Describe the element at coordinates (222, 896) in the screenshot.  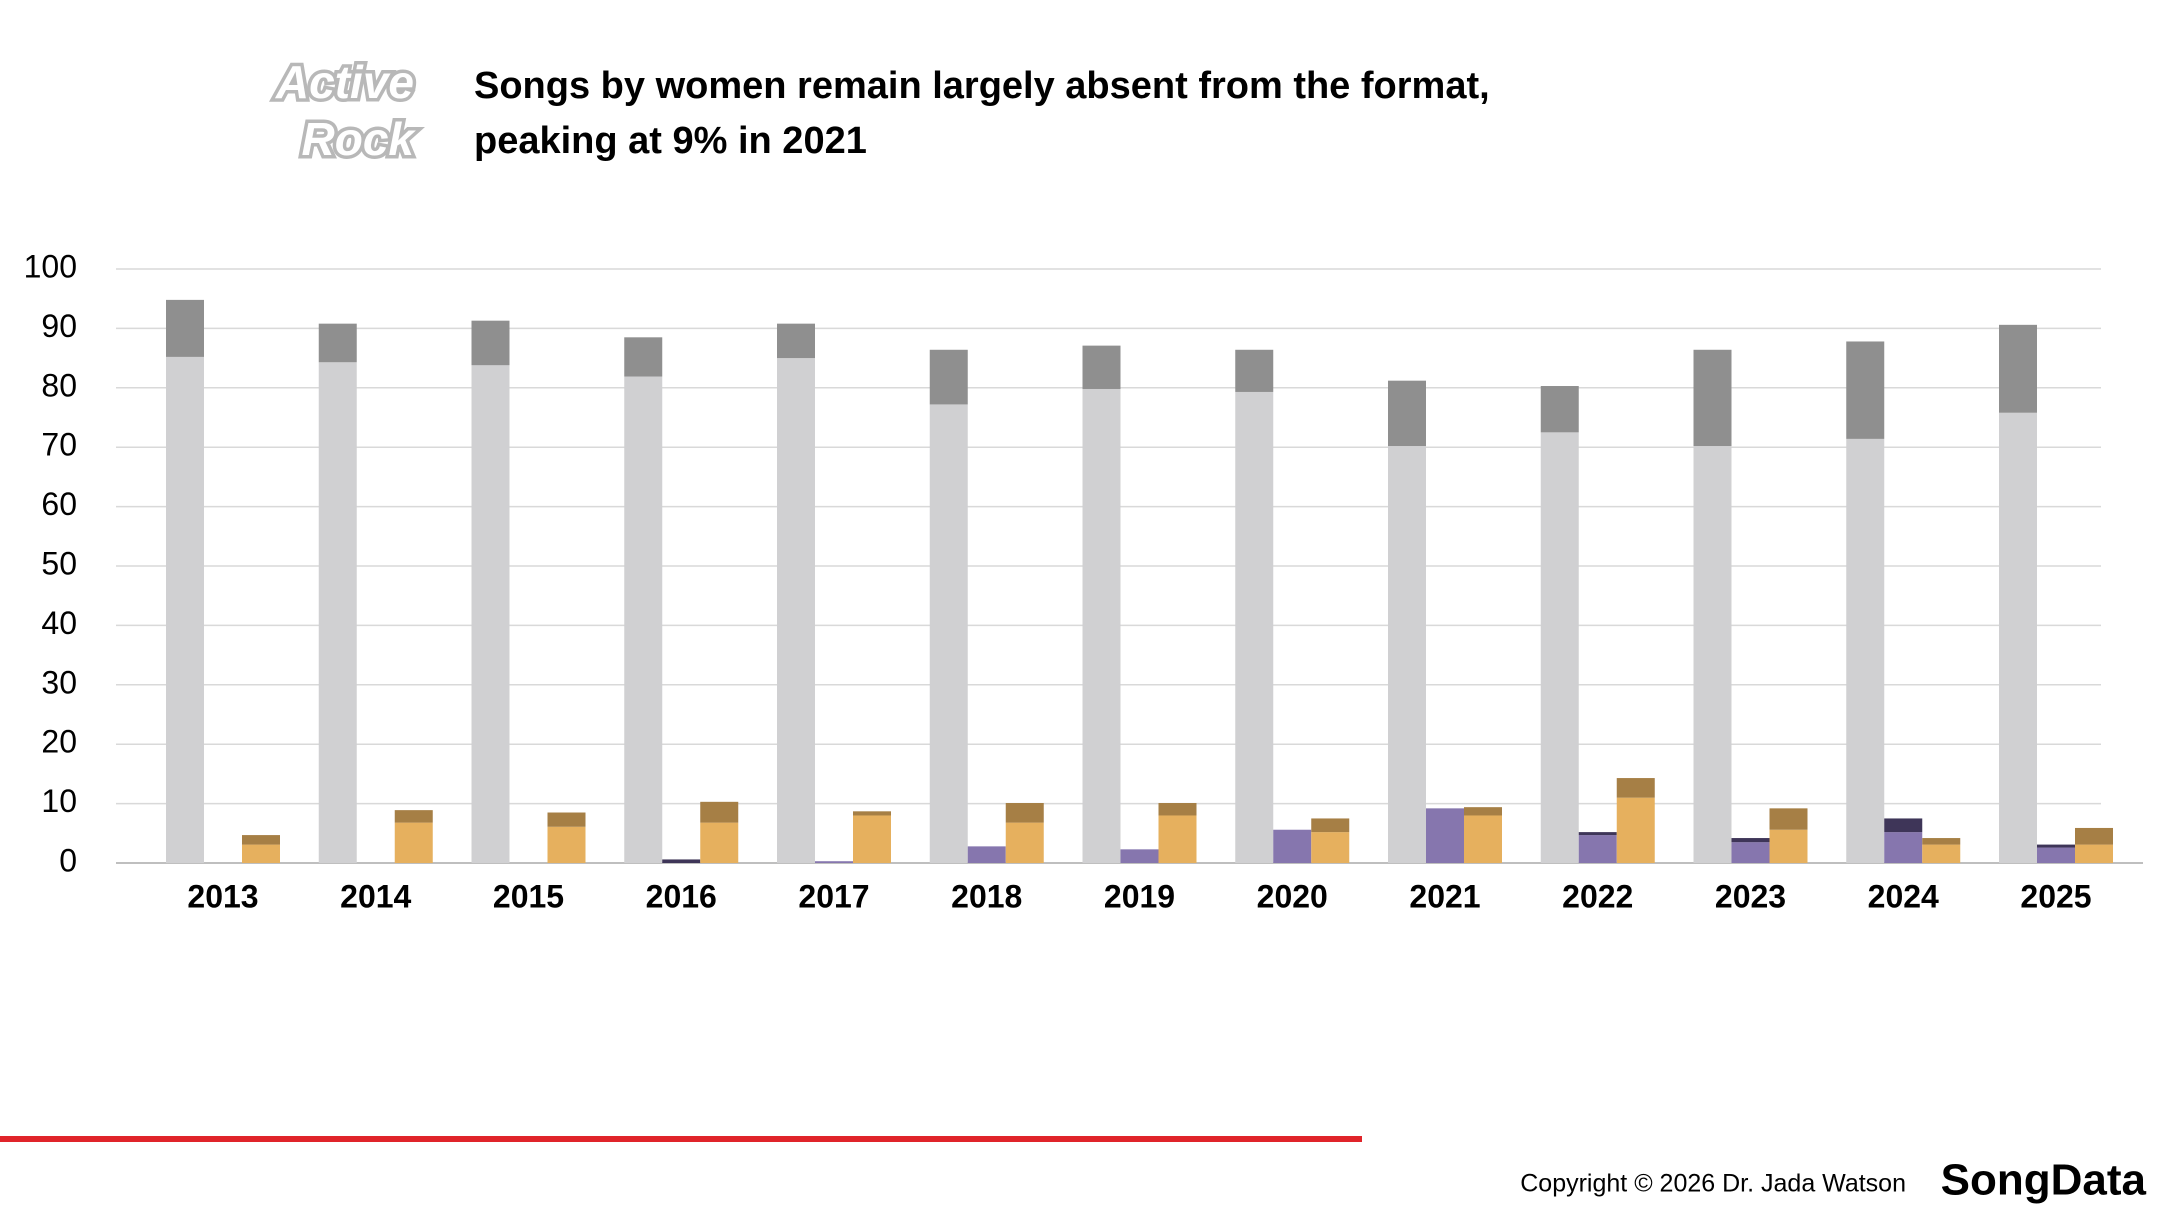
I see `x-tick-label: 2013` at that location.